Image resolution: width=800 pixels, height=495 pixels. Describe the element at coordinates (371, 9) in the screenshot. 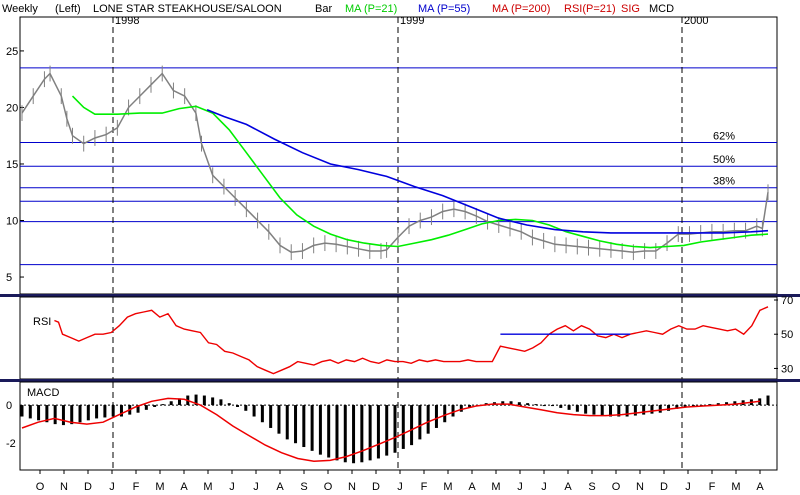

I see `legend-item: MA (P=21)` at that location.